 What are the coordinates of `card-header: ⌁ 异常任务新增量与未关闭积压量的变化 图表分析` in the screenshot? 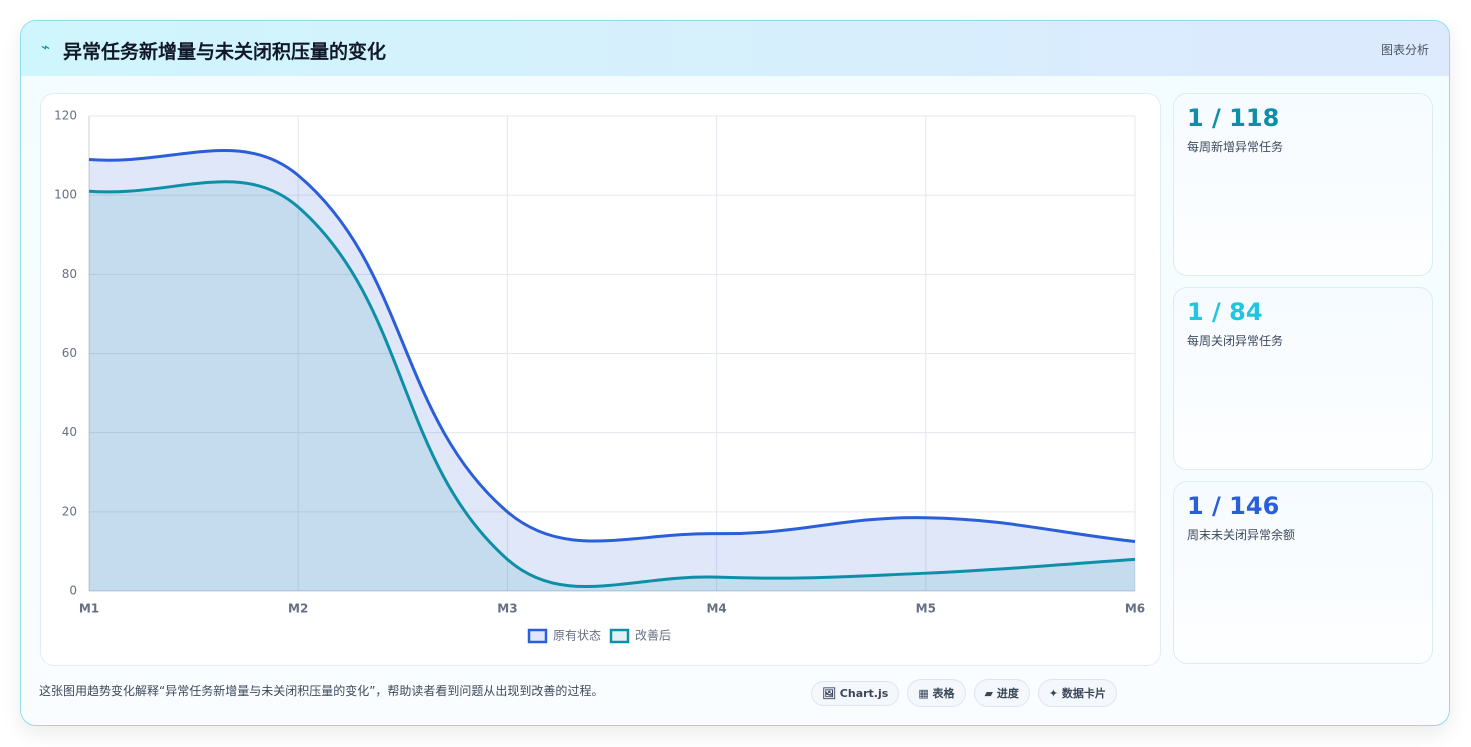 It's located at (735, 48).